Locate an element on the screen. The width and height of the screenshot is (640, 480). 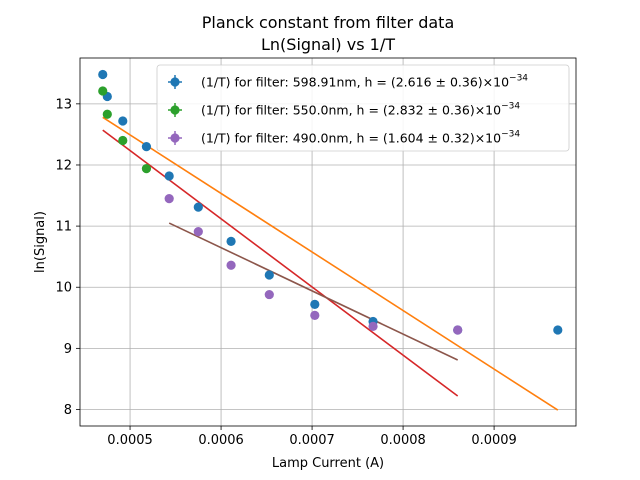
y-tick-label: 8 is located at coordinates (68, 410).